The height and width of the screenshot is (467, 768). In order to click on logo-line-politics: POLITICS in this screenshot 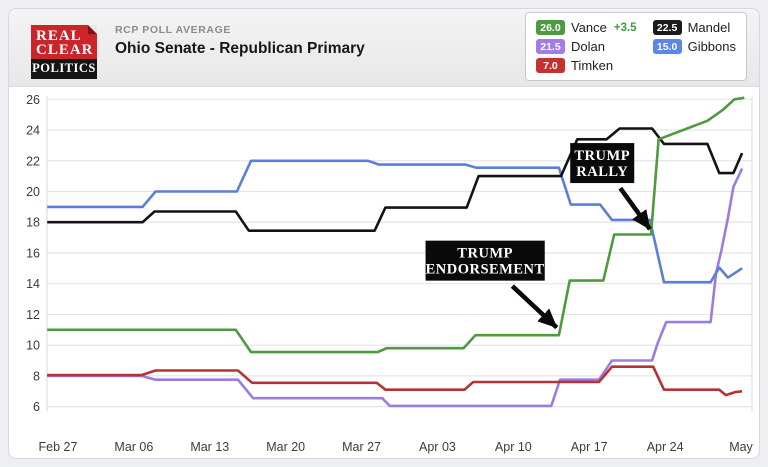, I will do `click(64, 69)`.